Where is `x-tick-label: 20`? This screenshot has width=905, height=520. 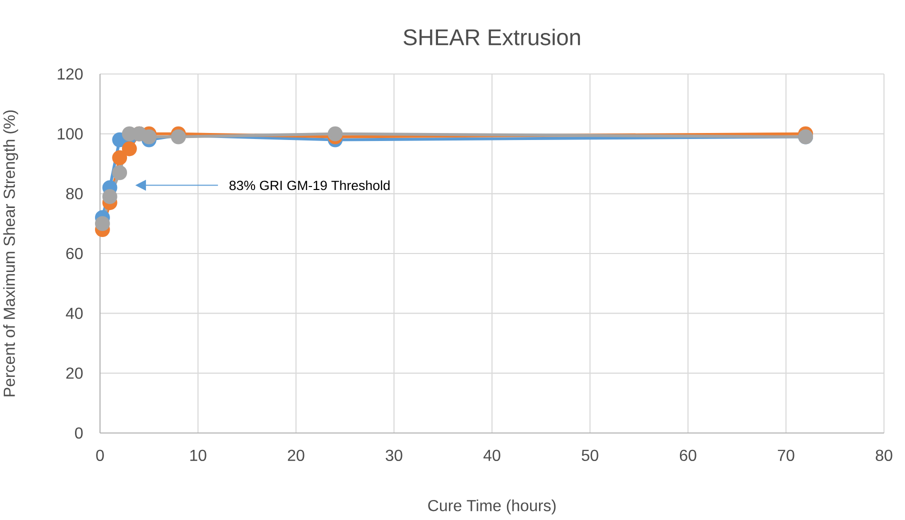 x-tick-label: 20 is located at coordinates (296, 456).